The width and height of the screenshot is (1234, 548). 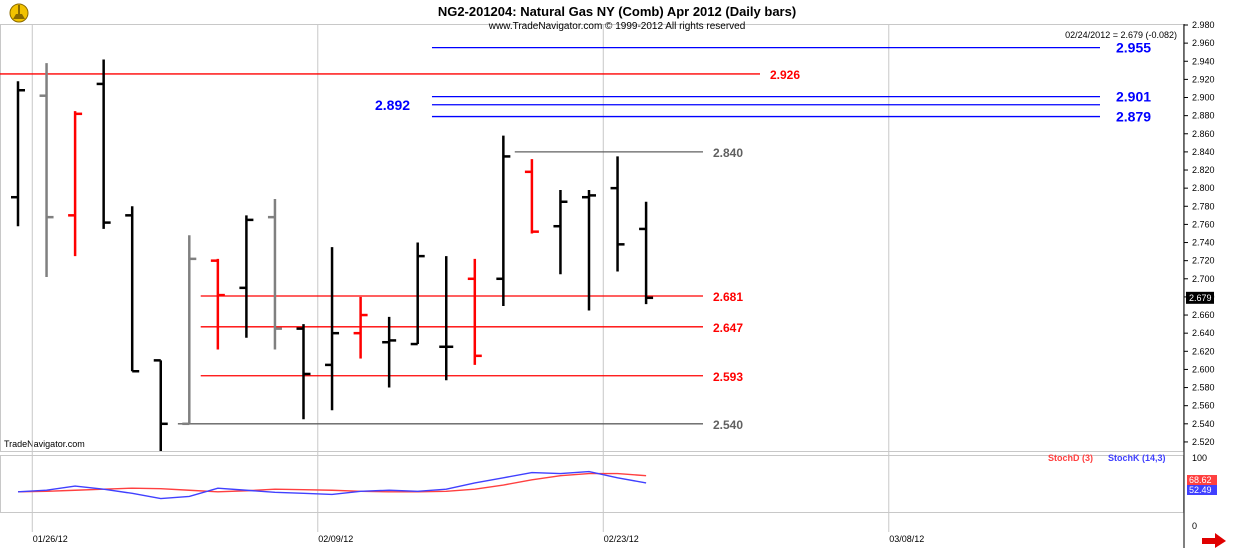 What do you see at coordinates (392, 105) in the screenshot?
I see `level-label: 2.892` at bounding box center [392, 105].